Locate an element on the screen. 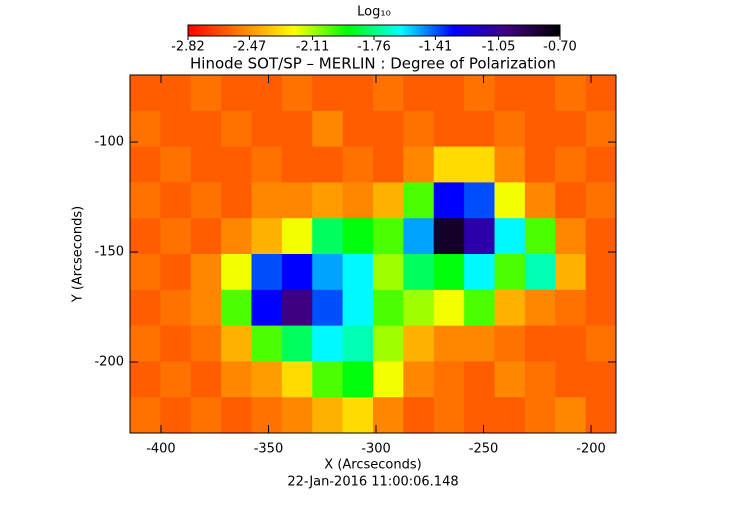 The height and width of the screenshot is (512, 747). colorbar-tick-label: -2.11 is located at coordinates (313, 47).